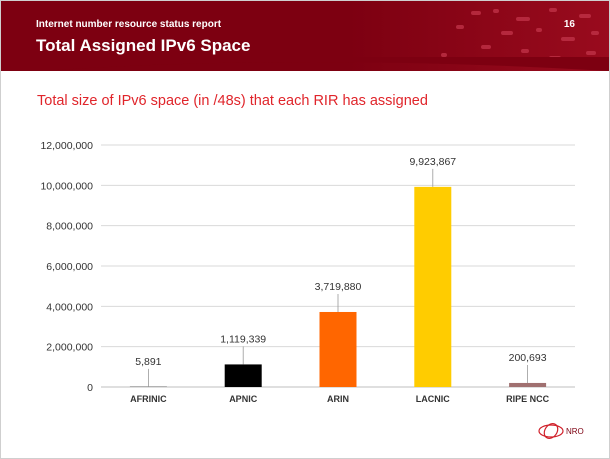 This screenshot has width=610, height=459. What do you see at coordinates (69, 227) in the screenshot?
I see `y-tick-label: 8,000,000` at bounding box center [69, 227].